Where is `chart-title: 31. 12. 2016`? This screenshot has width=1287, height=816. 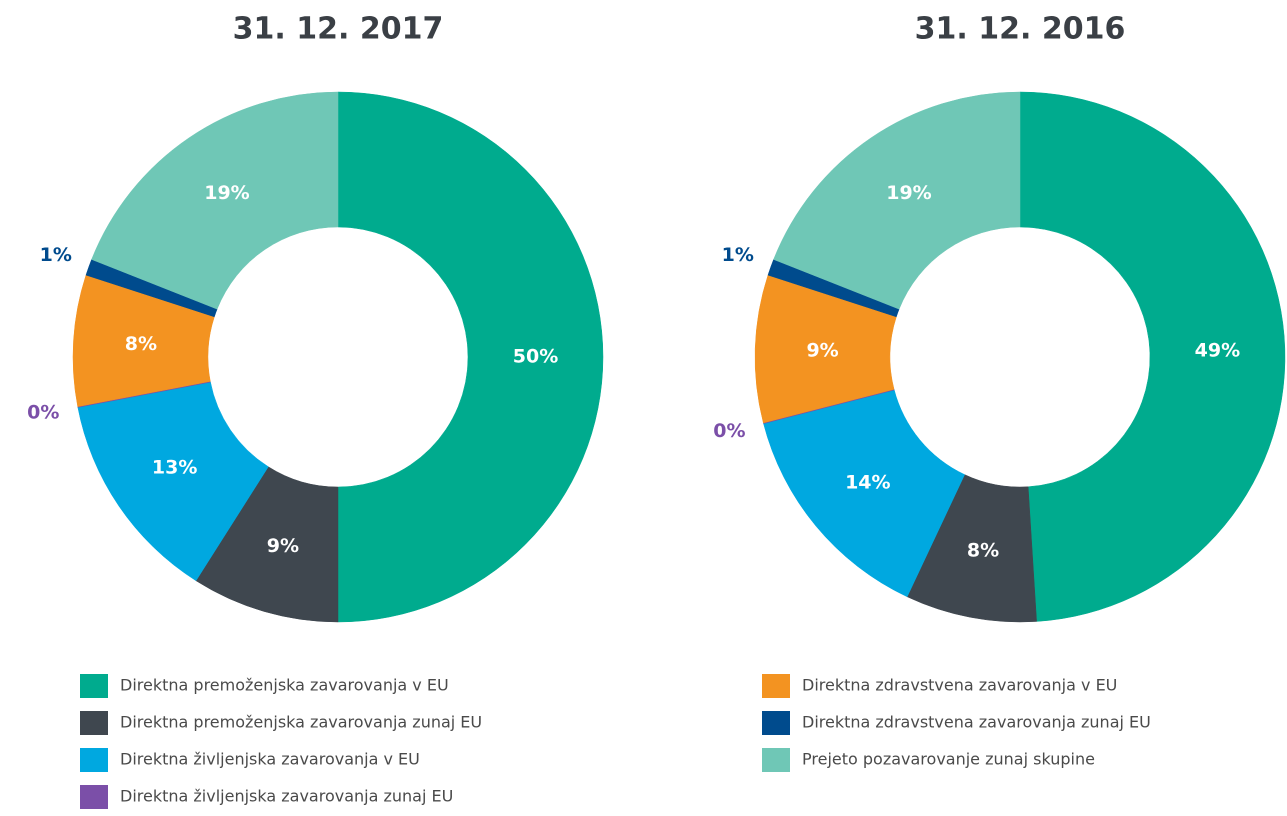
chart-title: 31. 12. 2016 is located at coordinates (1020, 29).